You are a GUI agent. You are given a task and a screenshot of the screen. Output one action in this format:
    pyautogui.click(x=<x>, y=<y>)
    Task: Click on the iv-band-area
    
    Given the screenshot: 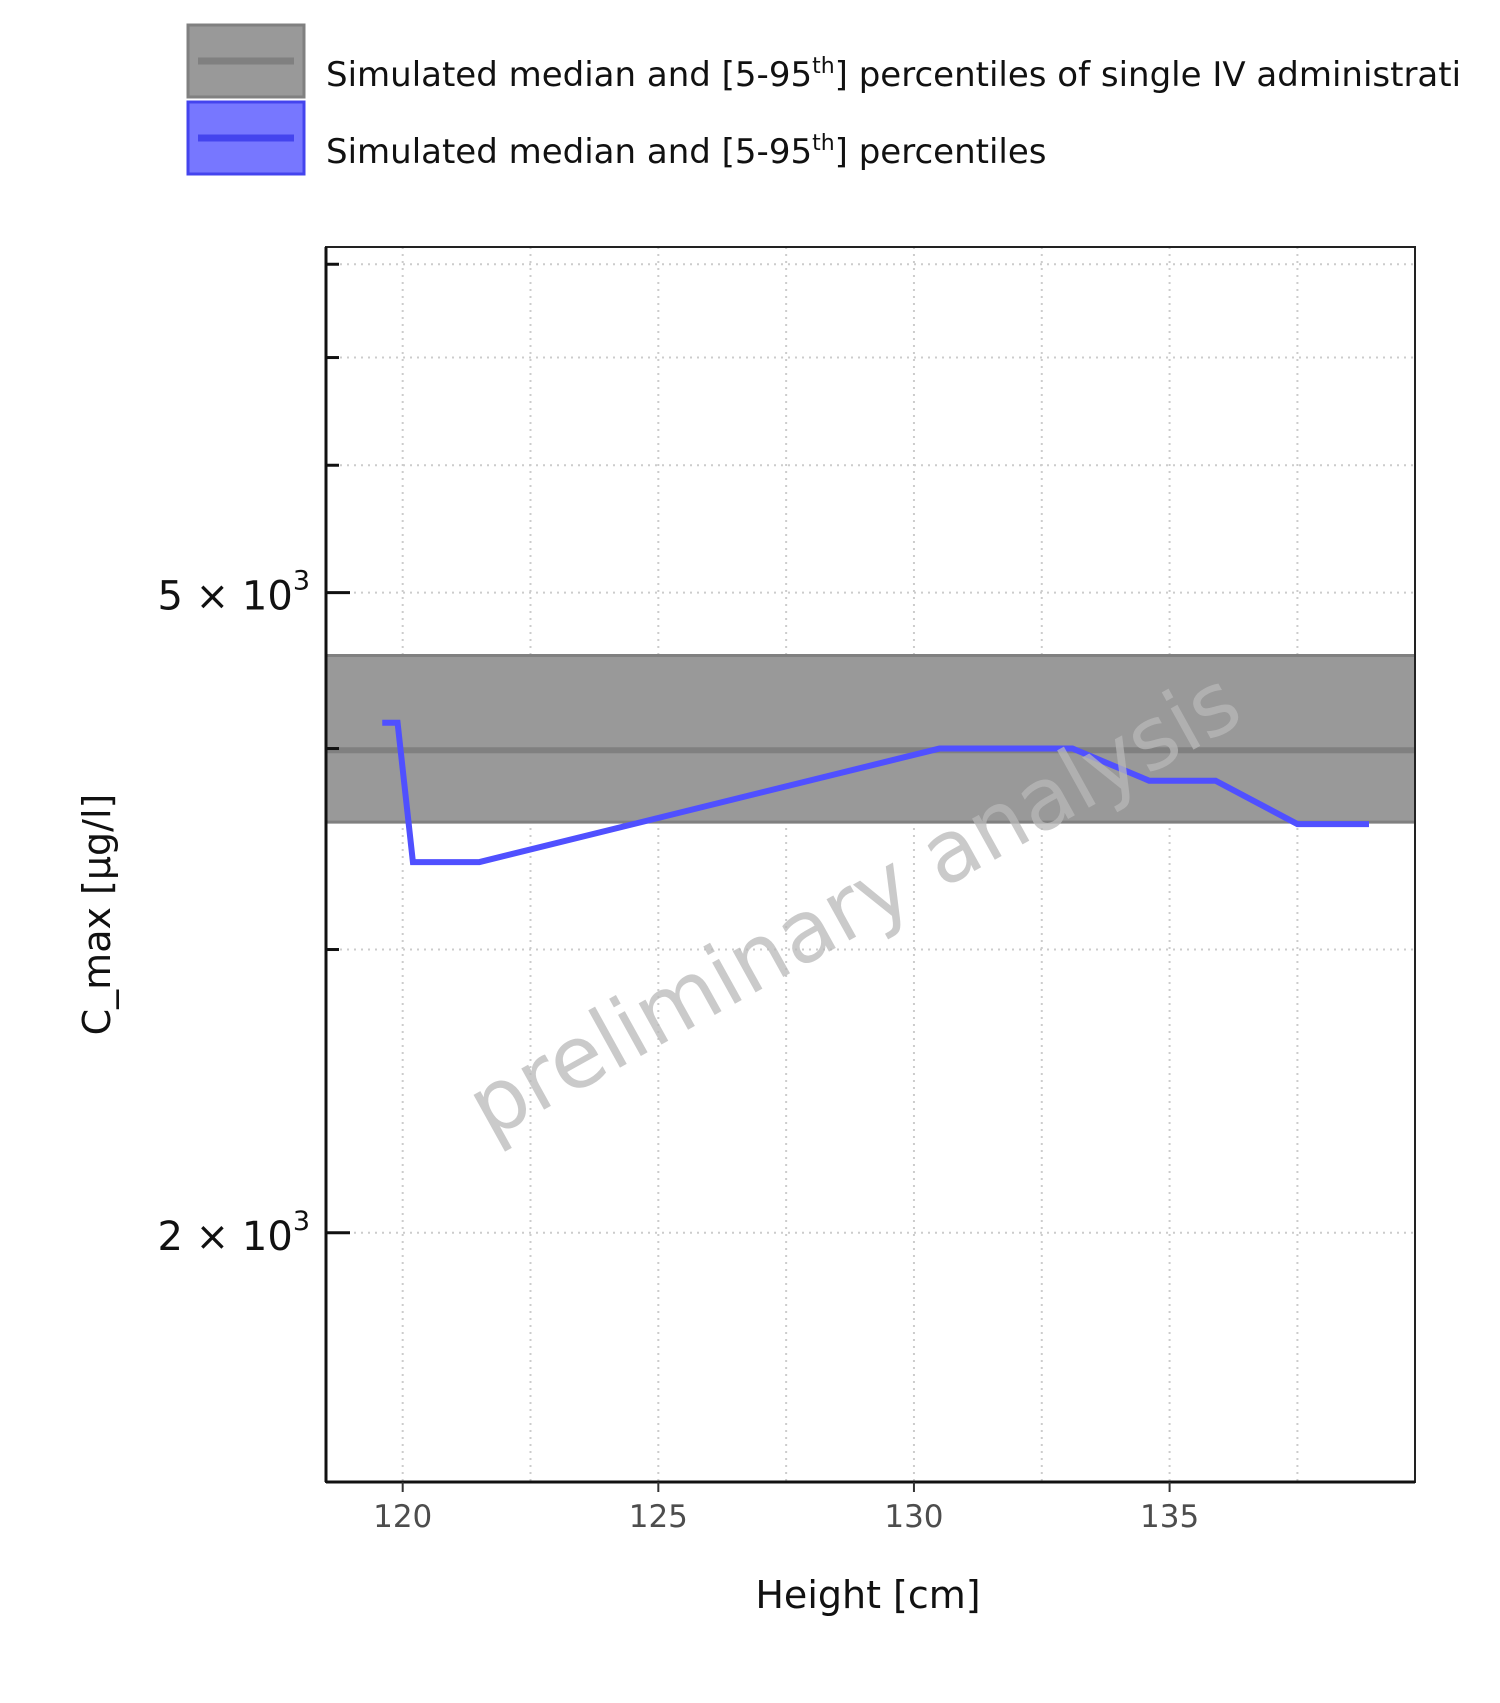 What is the action you would take?
    pyautogui.click(x=870, y=739)
    